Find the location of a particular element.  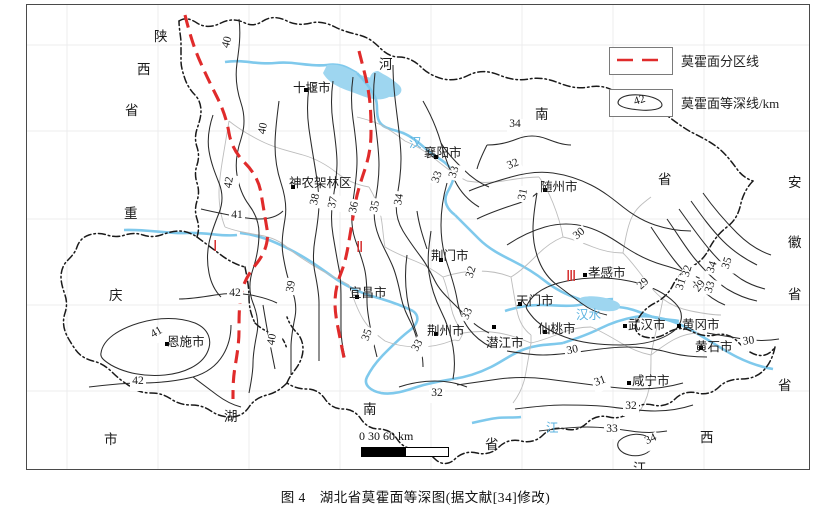

contour-value-label: 38 is located at coordinates (315, 199).